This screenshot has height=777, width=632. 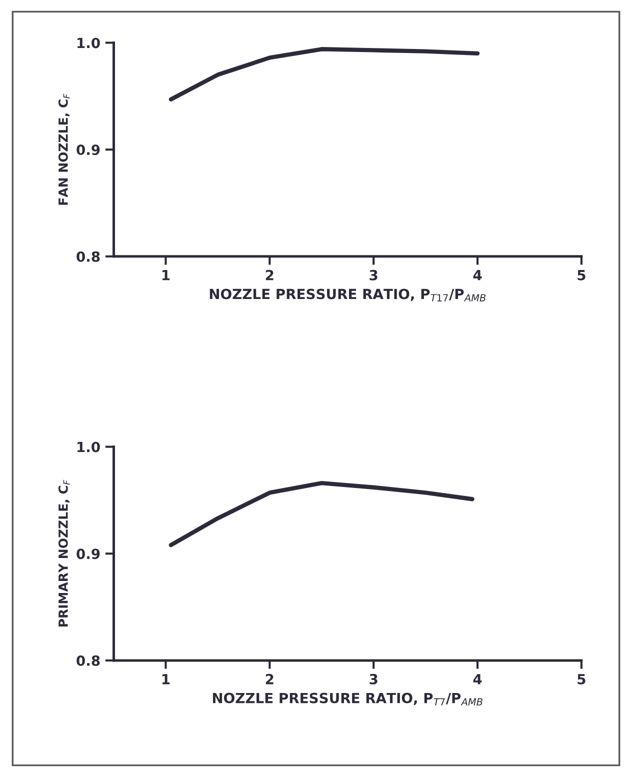 I want to click on x-axis-title: NOZZLE PRESSURE RATIO, P$_{T17}$/P$_{AMB}$, so click(x=348, y=295).